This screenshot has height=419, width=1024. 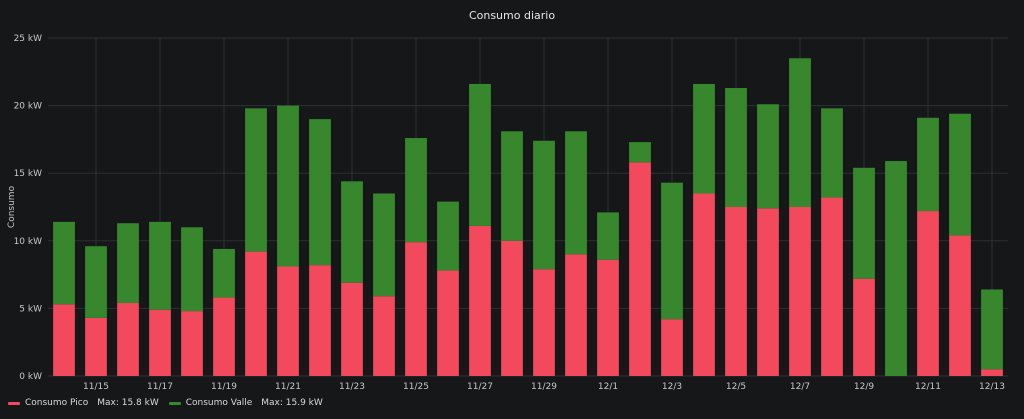 I want to click on y-tick-label: 0 kW, so click(x=30, y=377).